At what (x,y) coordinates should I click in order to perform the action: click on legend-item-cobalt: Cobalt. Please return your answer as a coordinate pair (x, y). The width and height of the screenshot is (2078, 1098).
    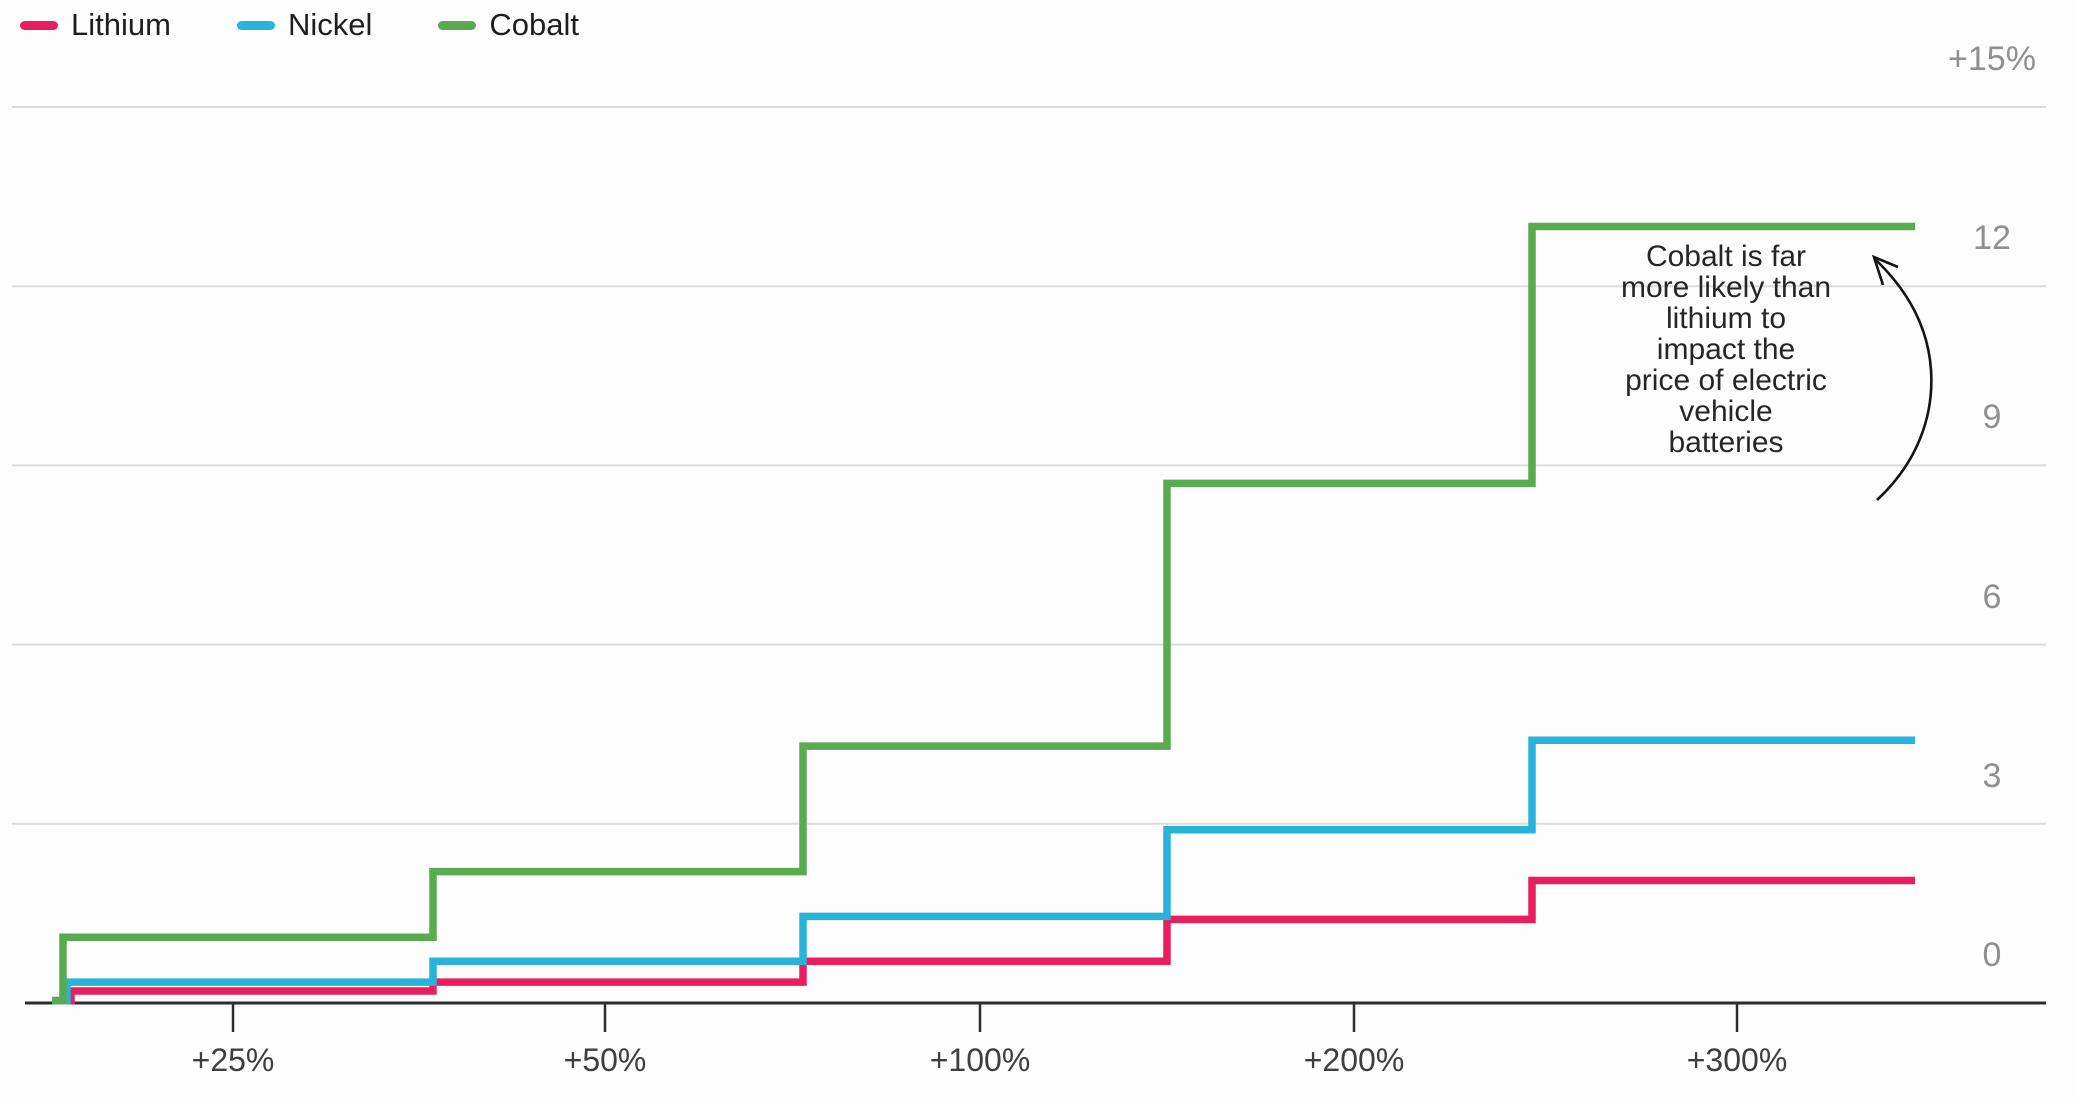
    Looking at the image, I should click on (508, 25).